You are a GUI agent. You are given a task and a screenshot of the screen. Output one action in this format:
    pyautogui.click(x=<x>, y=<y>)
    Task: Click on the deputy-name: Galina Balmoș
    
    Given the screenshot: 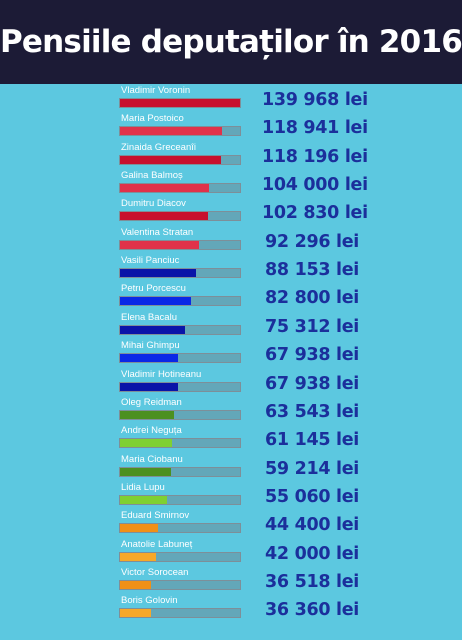 What is the action you would take?
    pyautogui.click(x=152, y=176)
    